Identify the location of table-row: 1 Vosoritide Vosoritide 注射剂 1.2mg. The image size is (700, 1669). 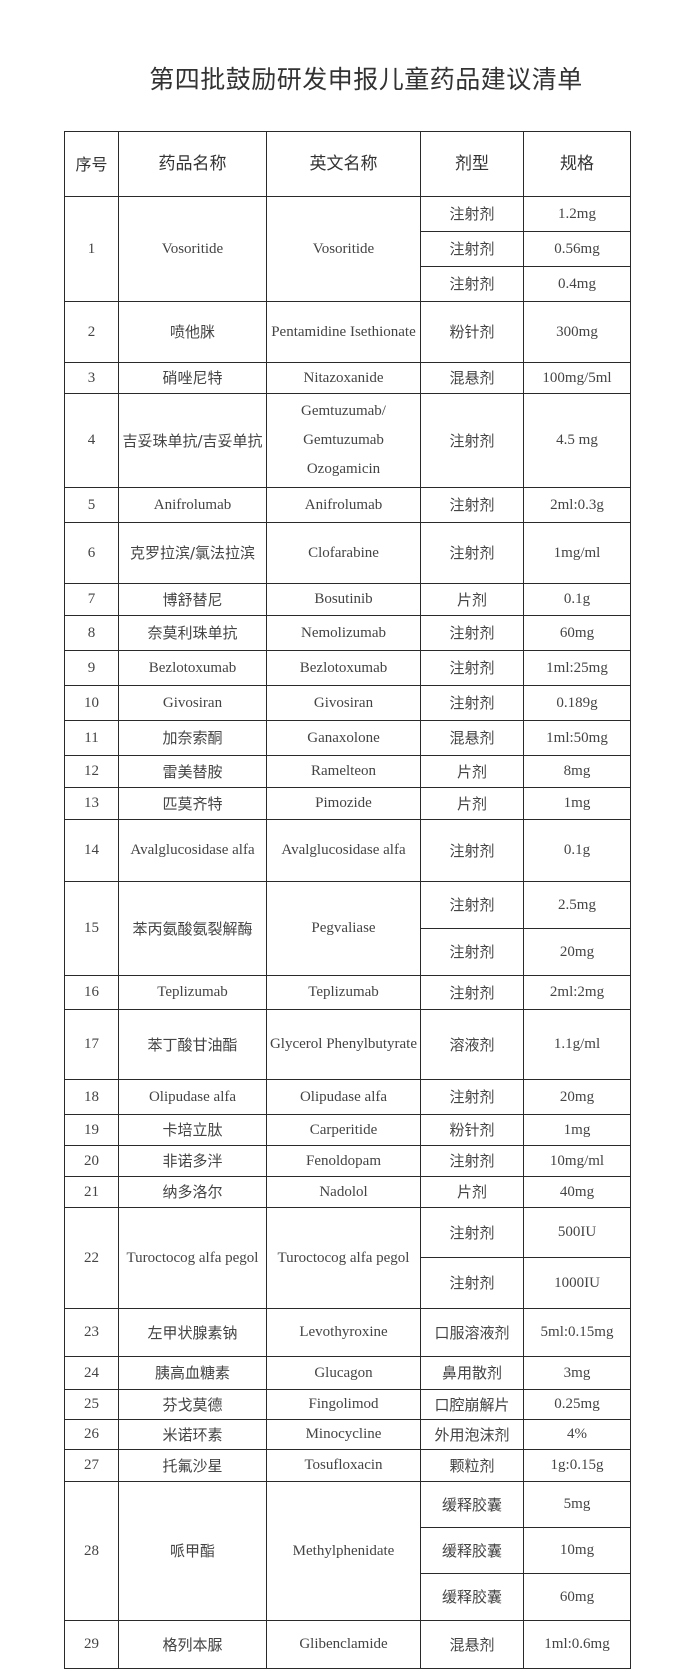
(347, 249).